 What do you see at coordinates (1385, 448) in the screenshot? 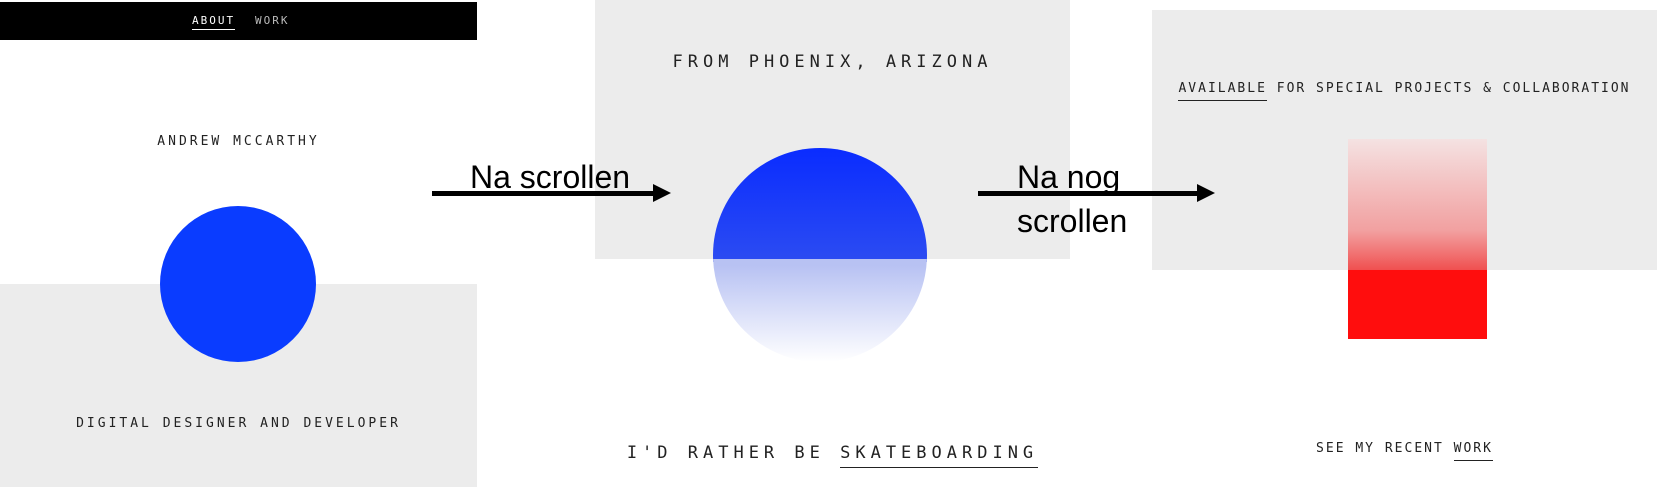
I see `cta-text: SEE MY RECENT` at bounding box center [1385, 448].